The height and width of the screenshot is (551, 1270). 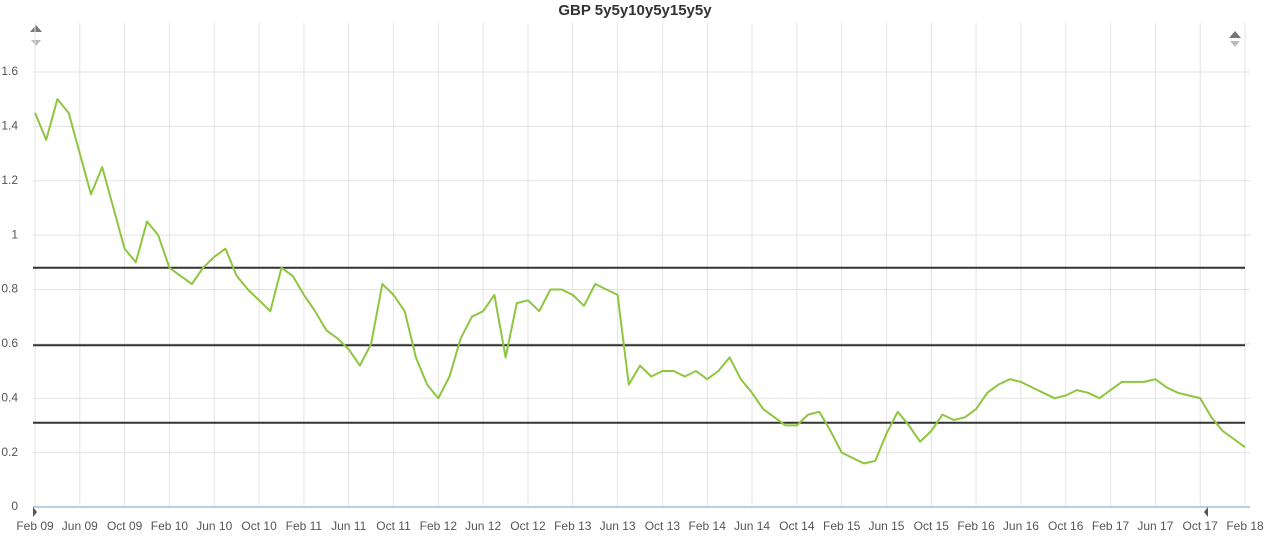 I want to click on x-tick-label: Feb 15, so click(x=842, y=526).